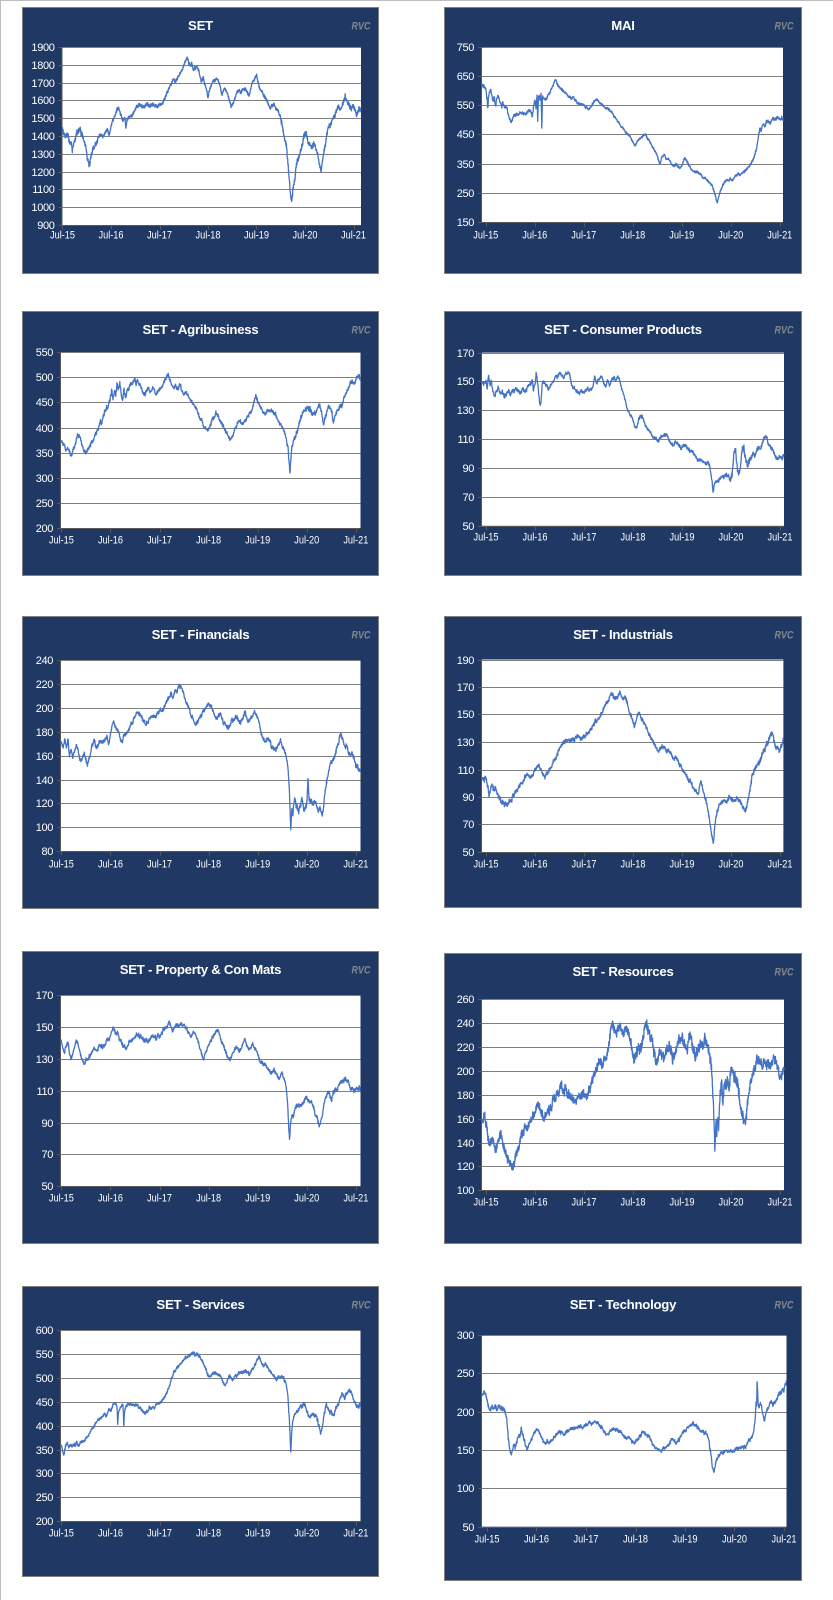 Image resolution: width=833 pixels, height=1600 pixels. What do you see at coordinates (623, 1304) in the screenshot?
I see `svg-text: SET - Technology` at bounding box center [623, 1304].